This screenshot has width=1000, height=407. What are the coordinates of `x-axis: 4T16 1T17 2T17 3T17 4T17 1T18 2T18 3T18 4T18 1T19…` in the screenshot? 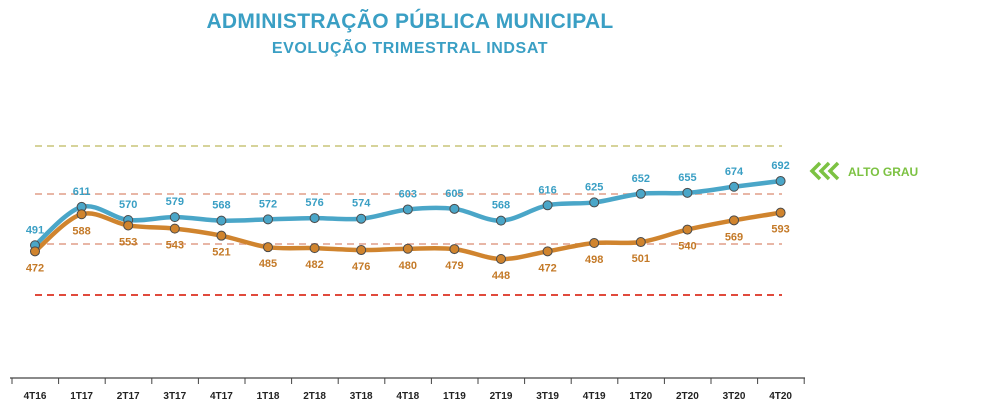 It's located at (407, 389).